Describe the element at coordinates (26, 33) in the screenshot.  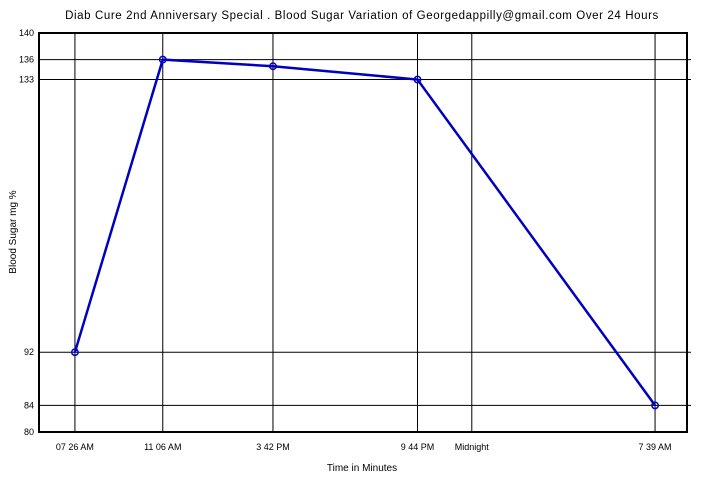
I see `y-tick-label: 140` at that location.